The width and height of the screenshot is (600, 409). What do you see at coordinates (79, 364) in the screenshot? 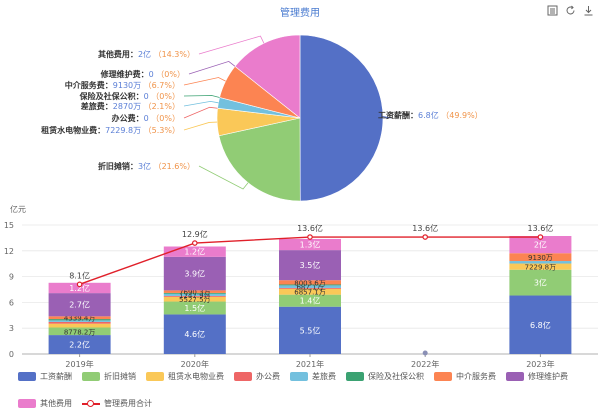
I see `x-tick-label: 2019年` at bounding box center [79, 364].